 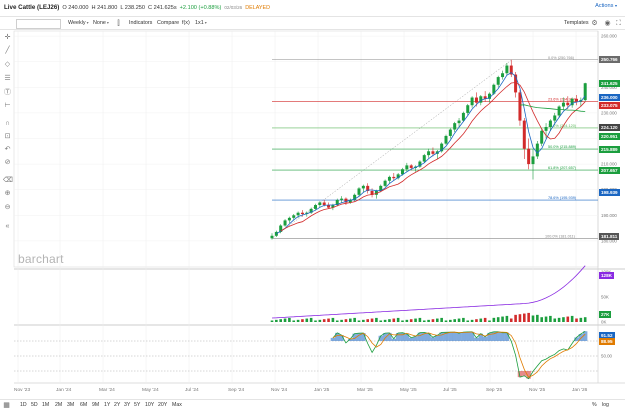 What do you see at coordinates (205, 22) in the screenshot?
I see `chevron-down-icon: ▾` at bounding box center [205, 22].